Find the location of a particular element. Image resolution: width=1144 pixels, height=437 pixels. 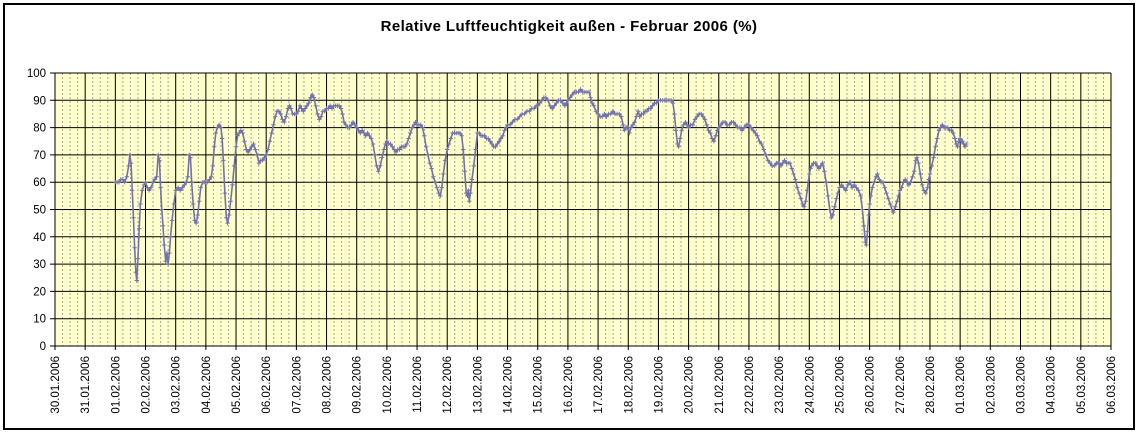

y-tick-label: 30 is located at coordinates (39, 265).